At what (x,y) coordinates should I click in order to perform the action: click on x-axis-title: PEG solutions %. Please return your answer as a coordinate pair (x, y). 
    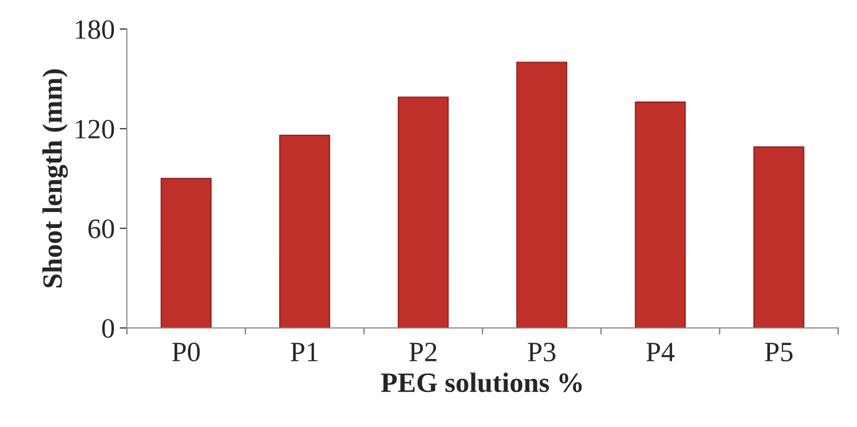
    Looking at the image, I should click on (481, 382).